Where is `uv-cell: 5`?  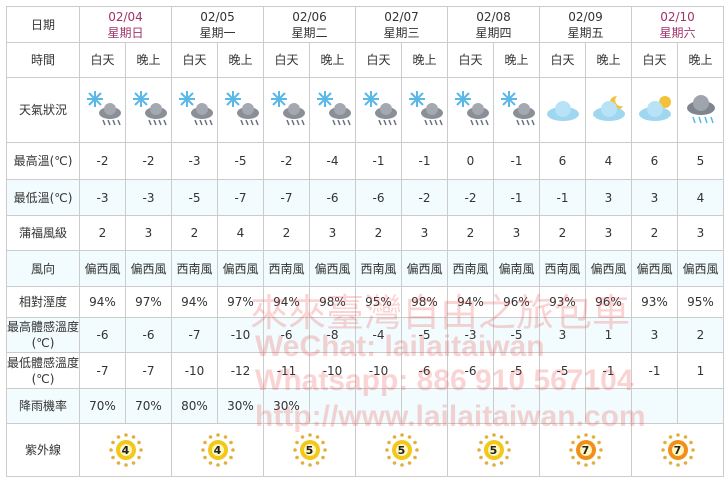 uv-cell: 5 is located at coordinates (309, 450).